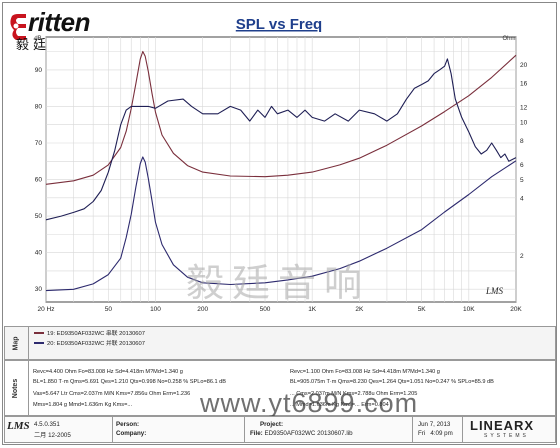 The width and height of the screenshot is (560, 448). I want to click on left-axis-unit: dB, so click(37, 39).